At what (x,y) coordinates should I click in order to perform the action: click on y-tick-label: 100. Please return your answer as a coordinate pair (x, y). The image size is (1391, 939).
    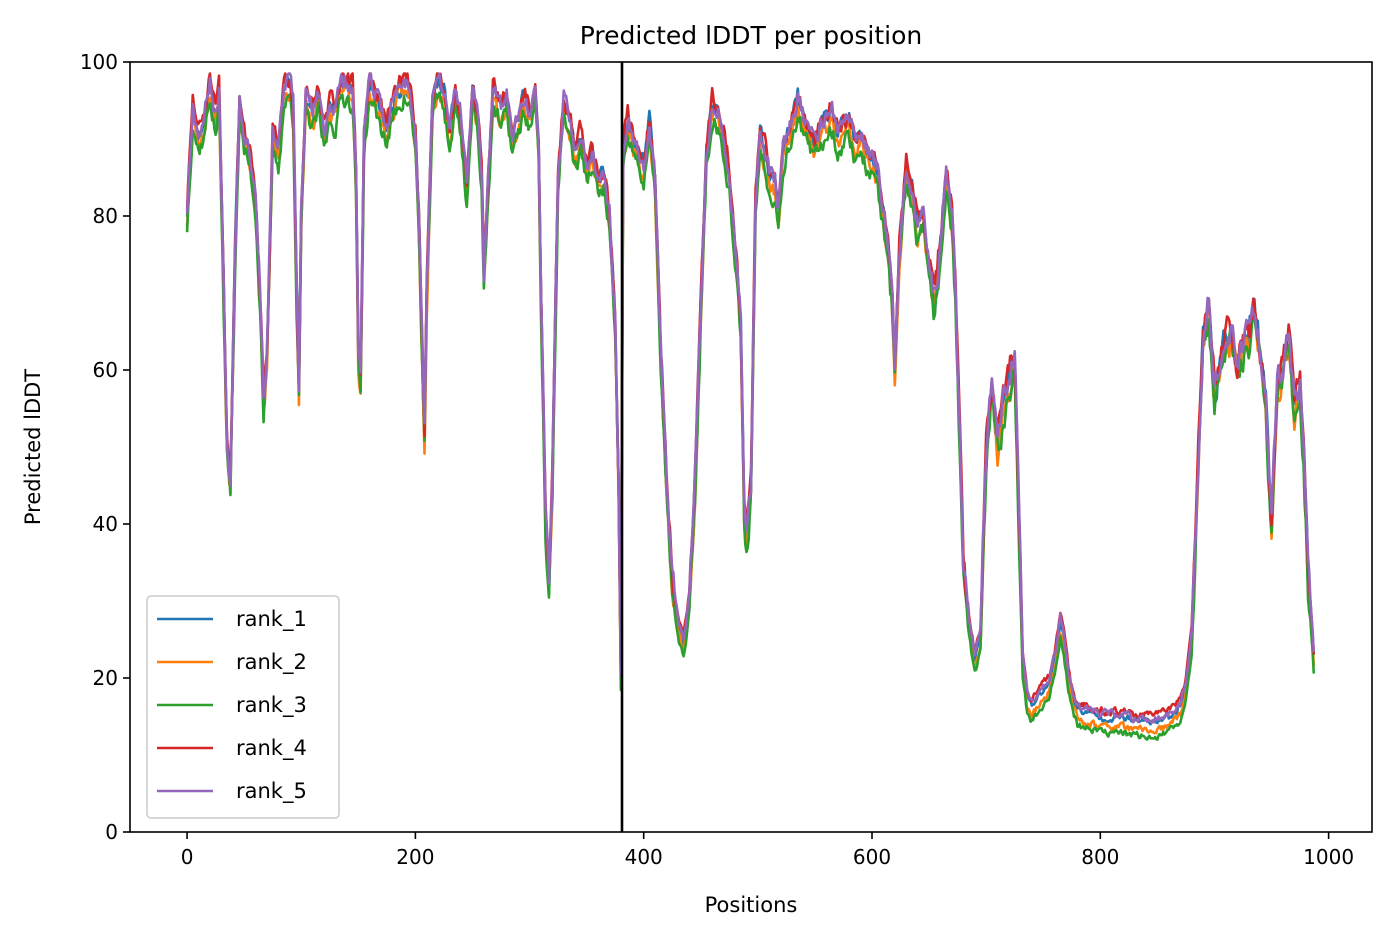
    Looking at the image, I should click on (99, 62).